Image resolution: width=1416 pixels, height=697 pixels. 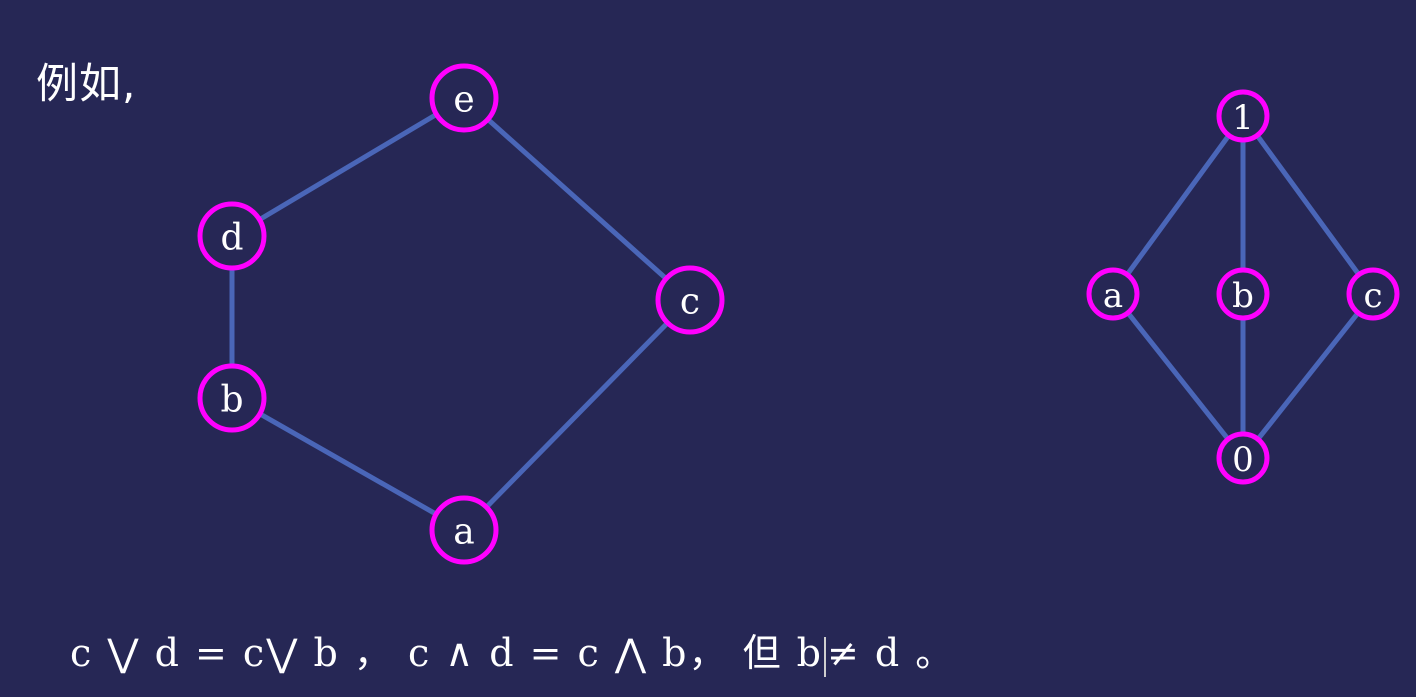 I want to click on diamond-node-0: 0, so click(x=1243, y=458).